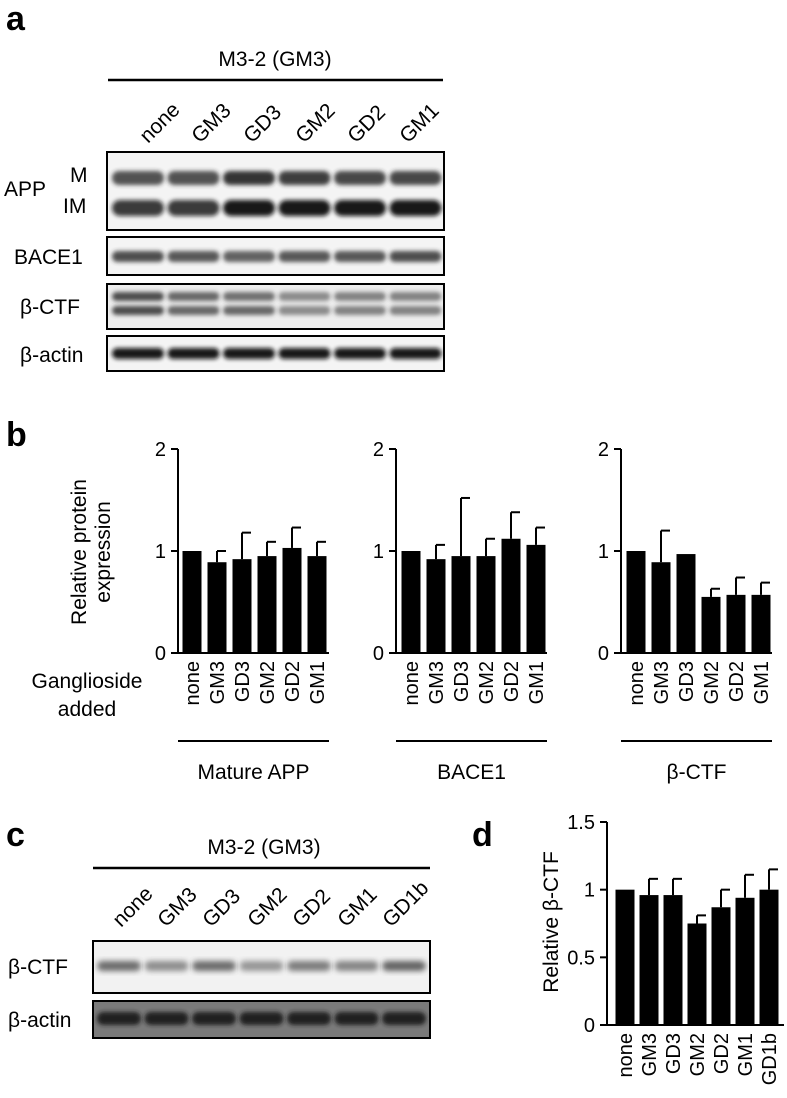 The image size is (787, 1098). Describe the element at coordinates (159, 122) in the screenshot. I see `a-lane-label-none: none` at that location.